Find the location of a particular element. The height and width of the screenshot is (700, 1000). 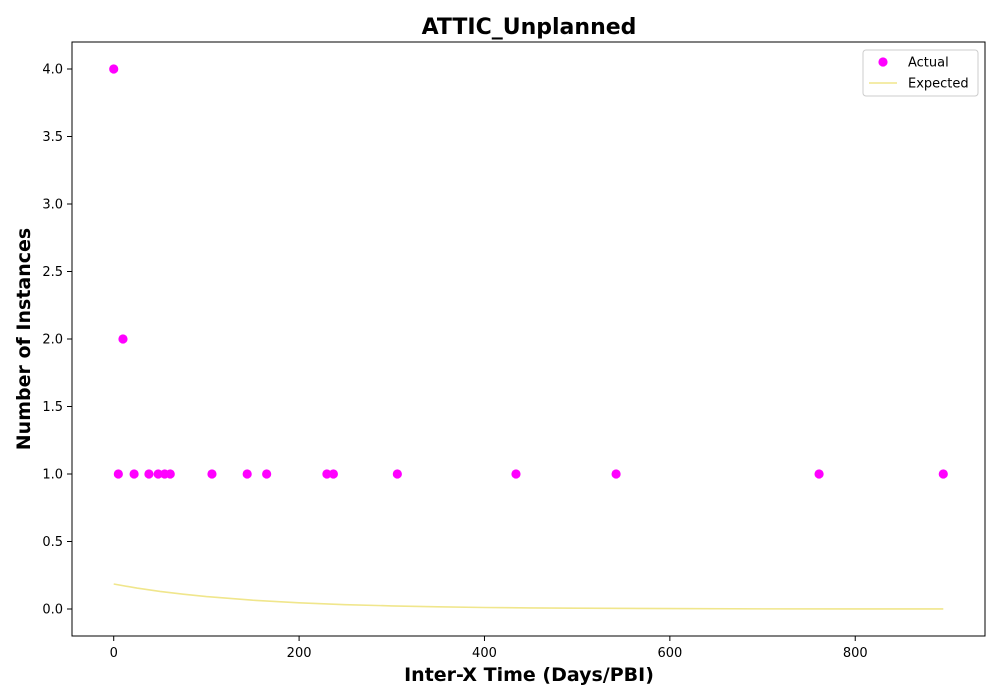

legend-label: Expected is located at coordinates (938, 84).